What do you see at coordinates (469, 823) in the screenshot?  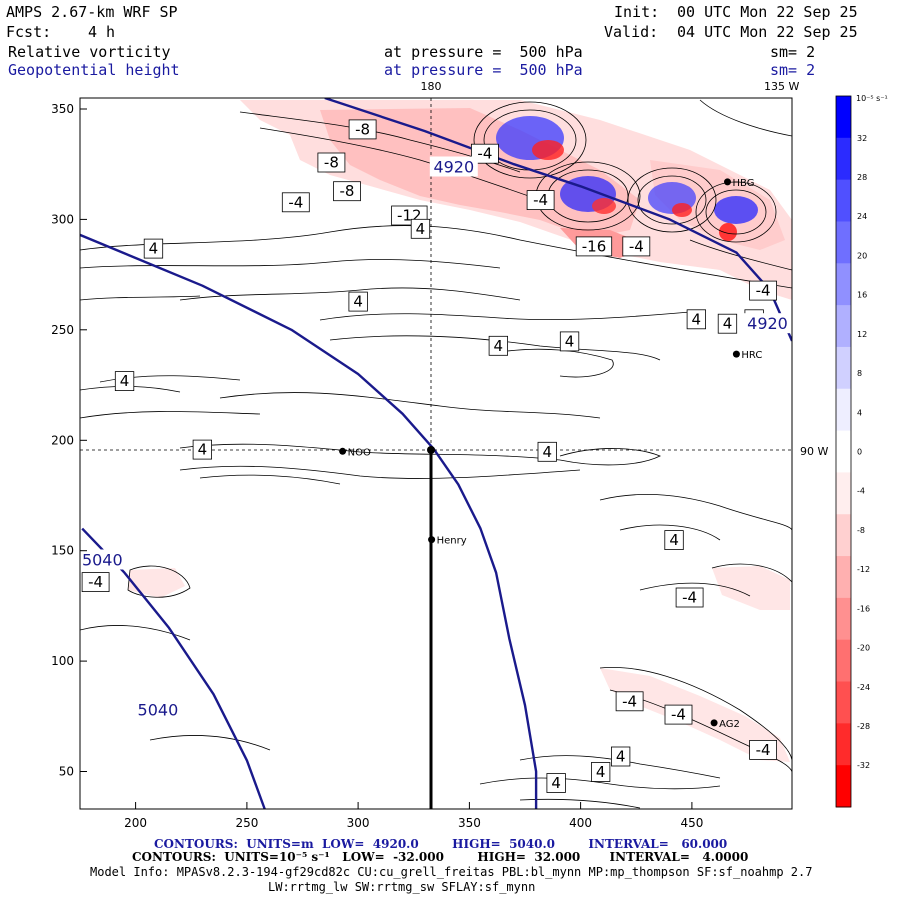 I see `x-tick-label-350: 350` at bounding box center [469, 823].